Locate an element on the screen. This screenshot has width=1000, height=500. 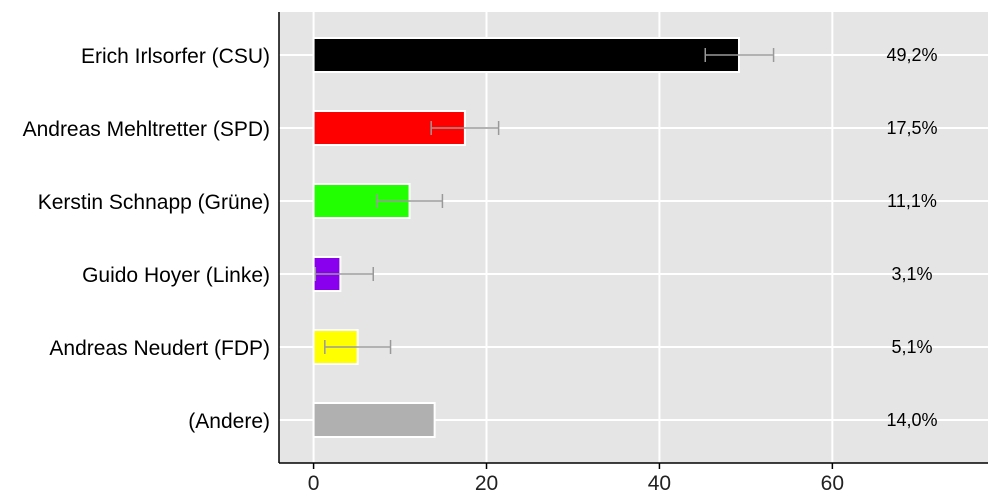
category-label: (Andere) is located at coordinates (229, 421).